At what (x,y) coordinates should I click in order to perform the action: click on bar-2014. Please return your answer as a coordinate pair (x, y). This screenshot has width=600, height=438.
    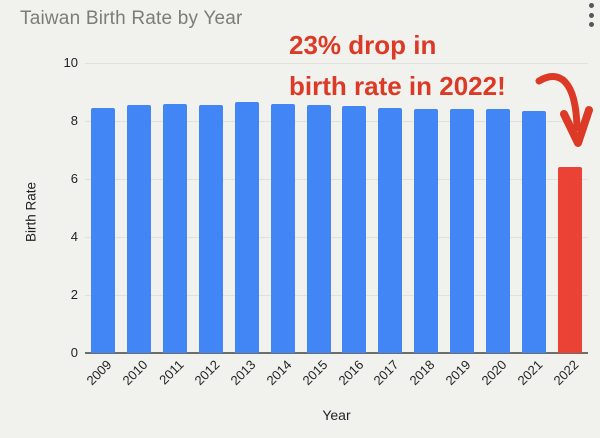
    Looking at the image, I should click on (282, 228).